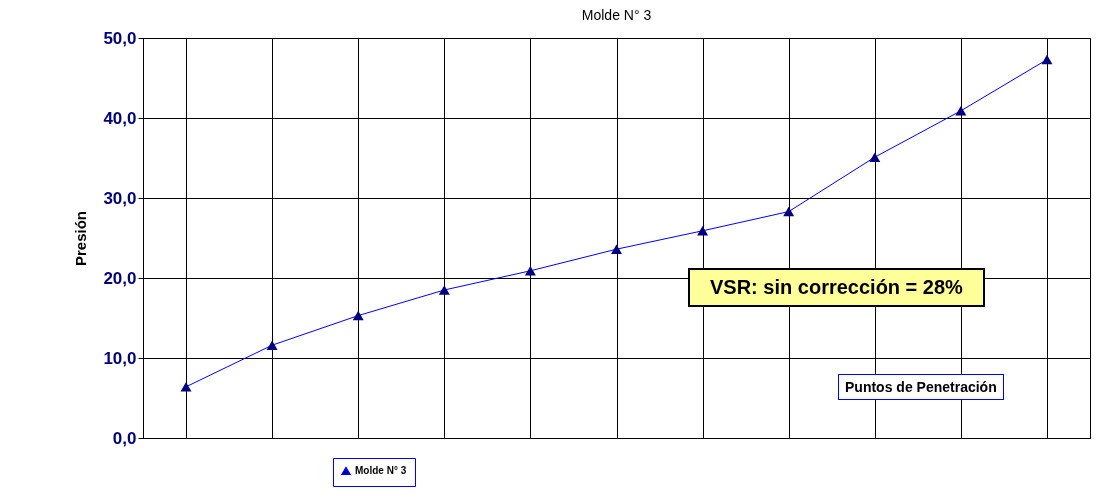 Image resolution: width=1110 pixels, height=500 pixels. Describe the element at coordinates (81, 238) in the screenshot. I see `y-axis-title: Presión` at that location.